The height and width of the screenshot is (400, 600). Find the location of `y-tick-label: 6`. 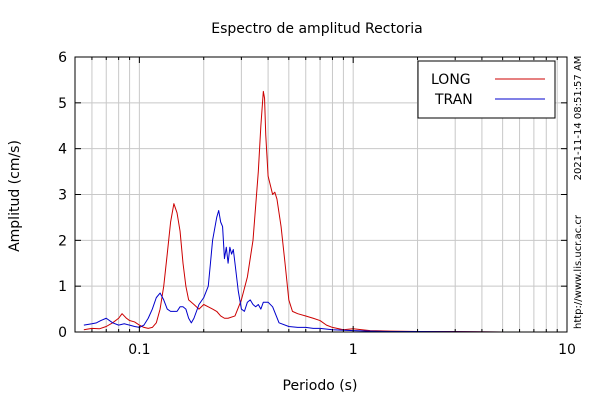

y-tick-label: 6 is located at coordinates (62, 58).